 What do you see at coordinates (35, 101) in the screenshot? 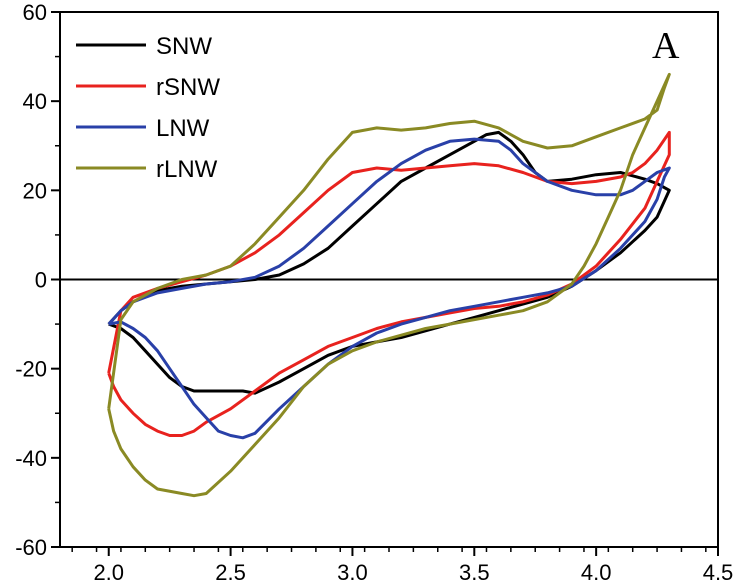
I see `y-tick-label: 40` at bounding box center [35, 101].